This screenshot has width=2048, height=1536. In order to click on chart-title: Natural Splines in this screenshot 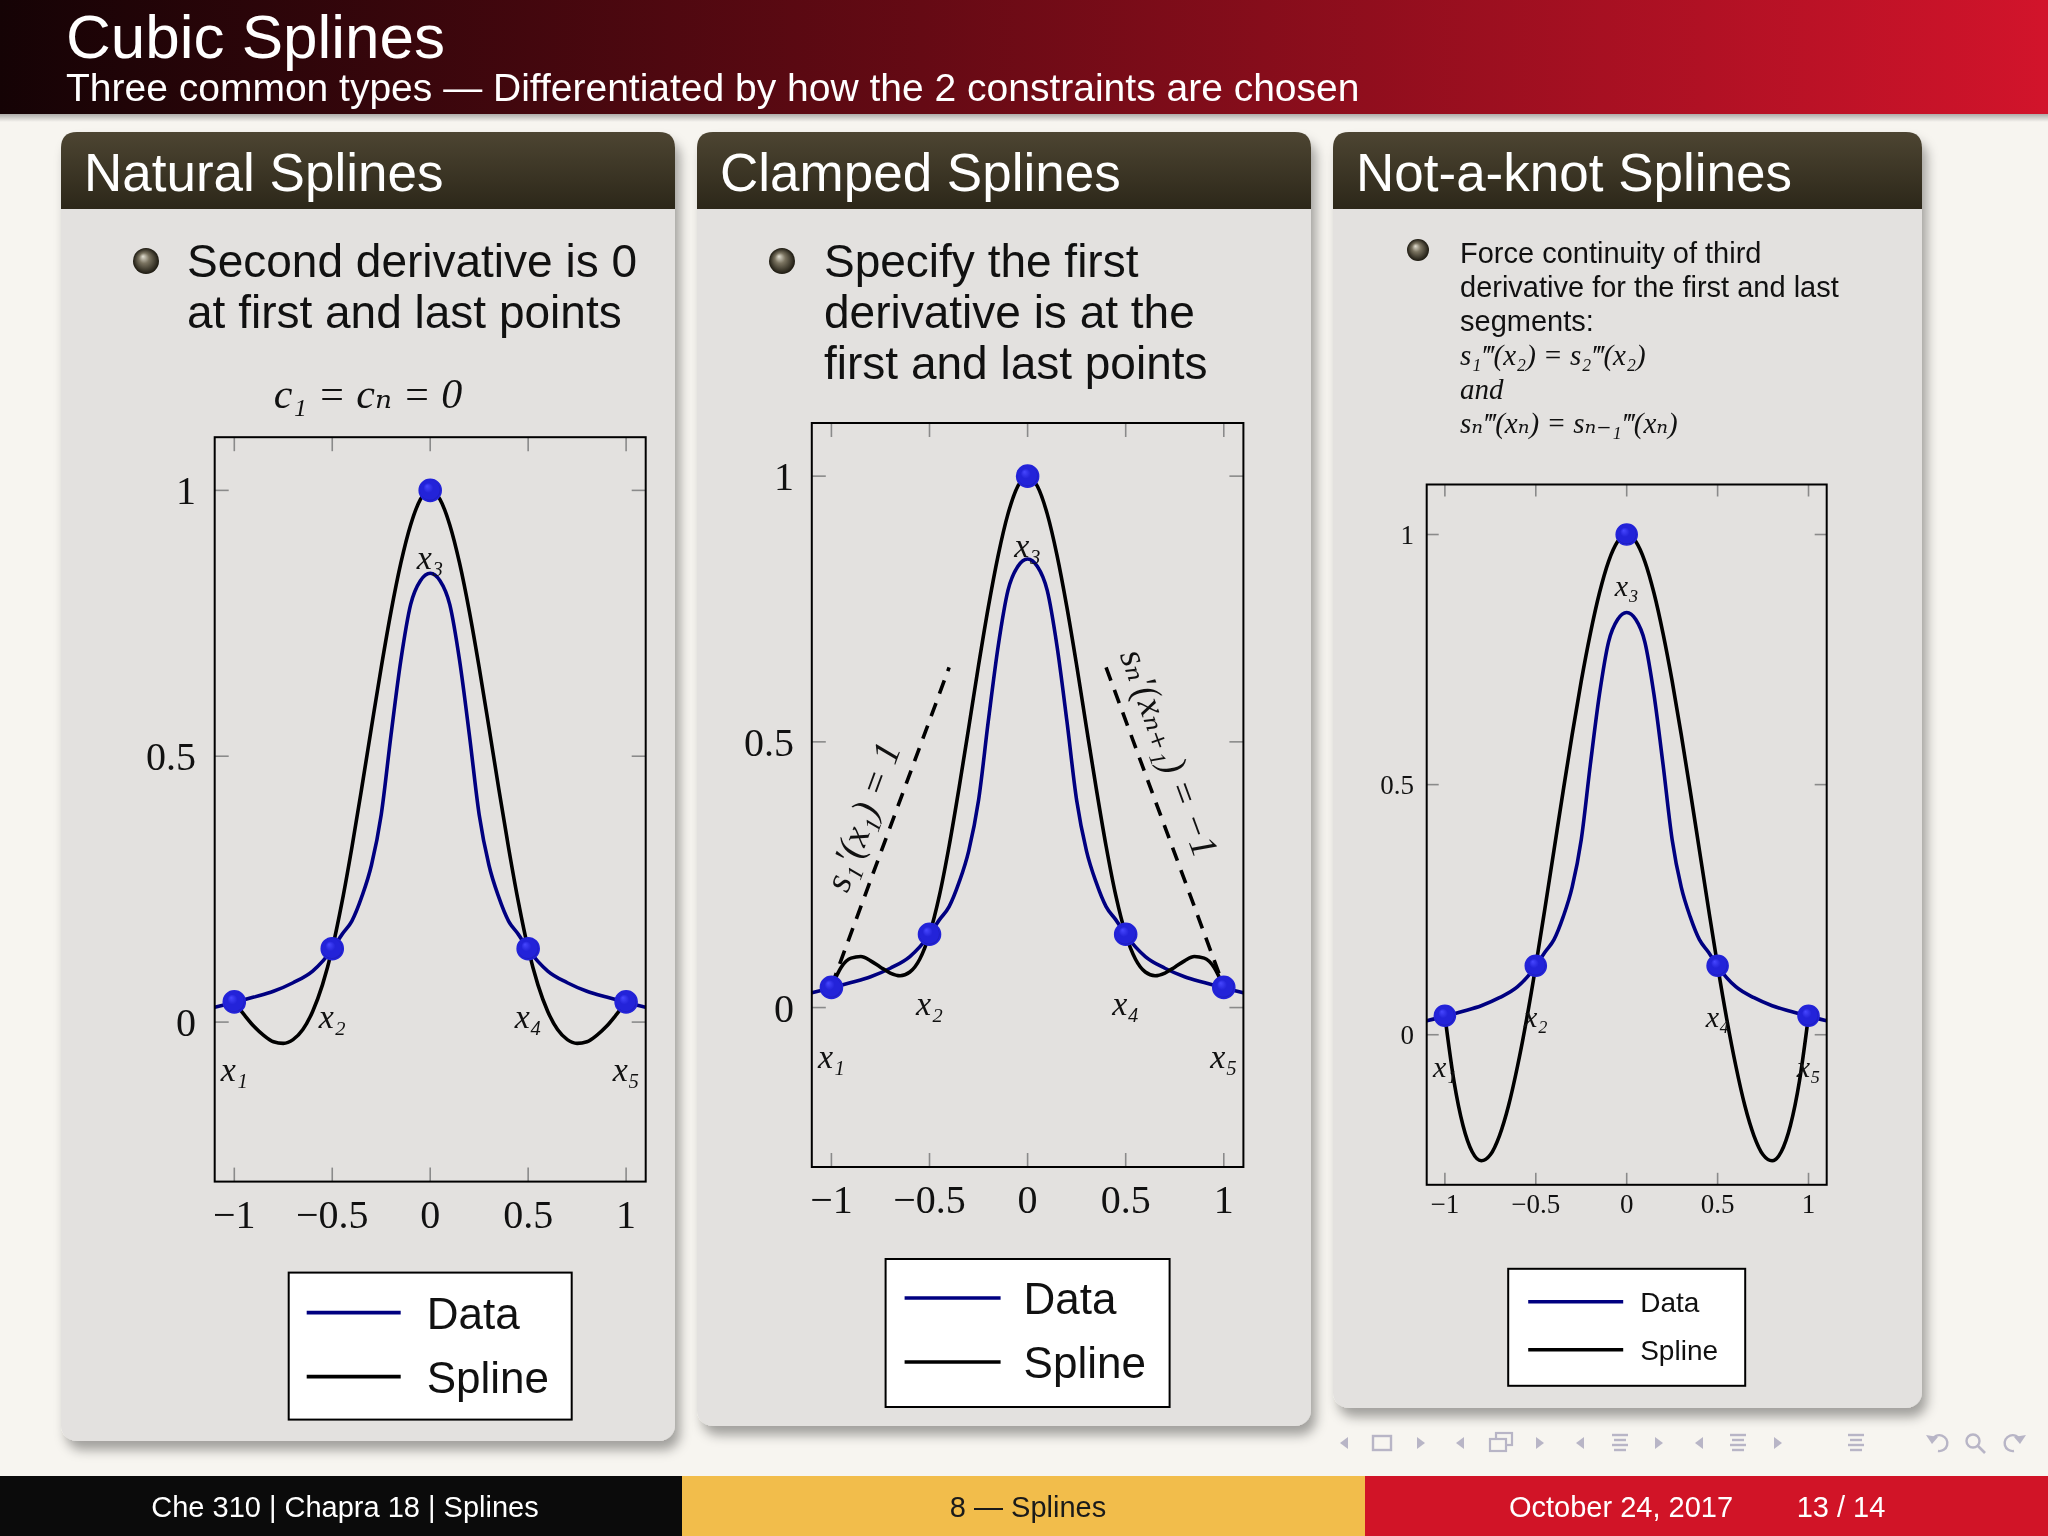, I will do `click(264, 172)`.